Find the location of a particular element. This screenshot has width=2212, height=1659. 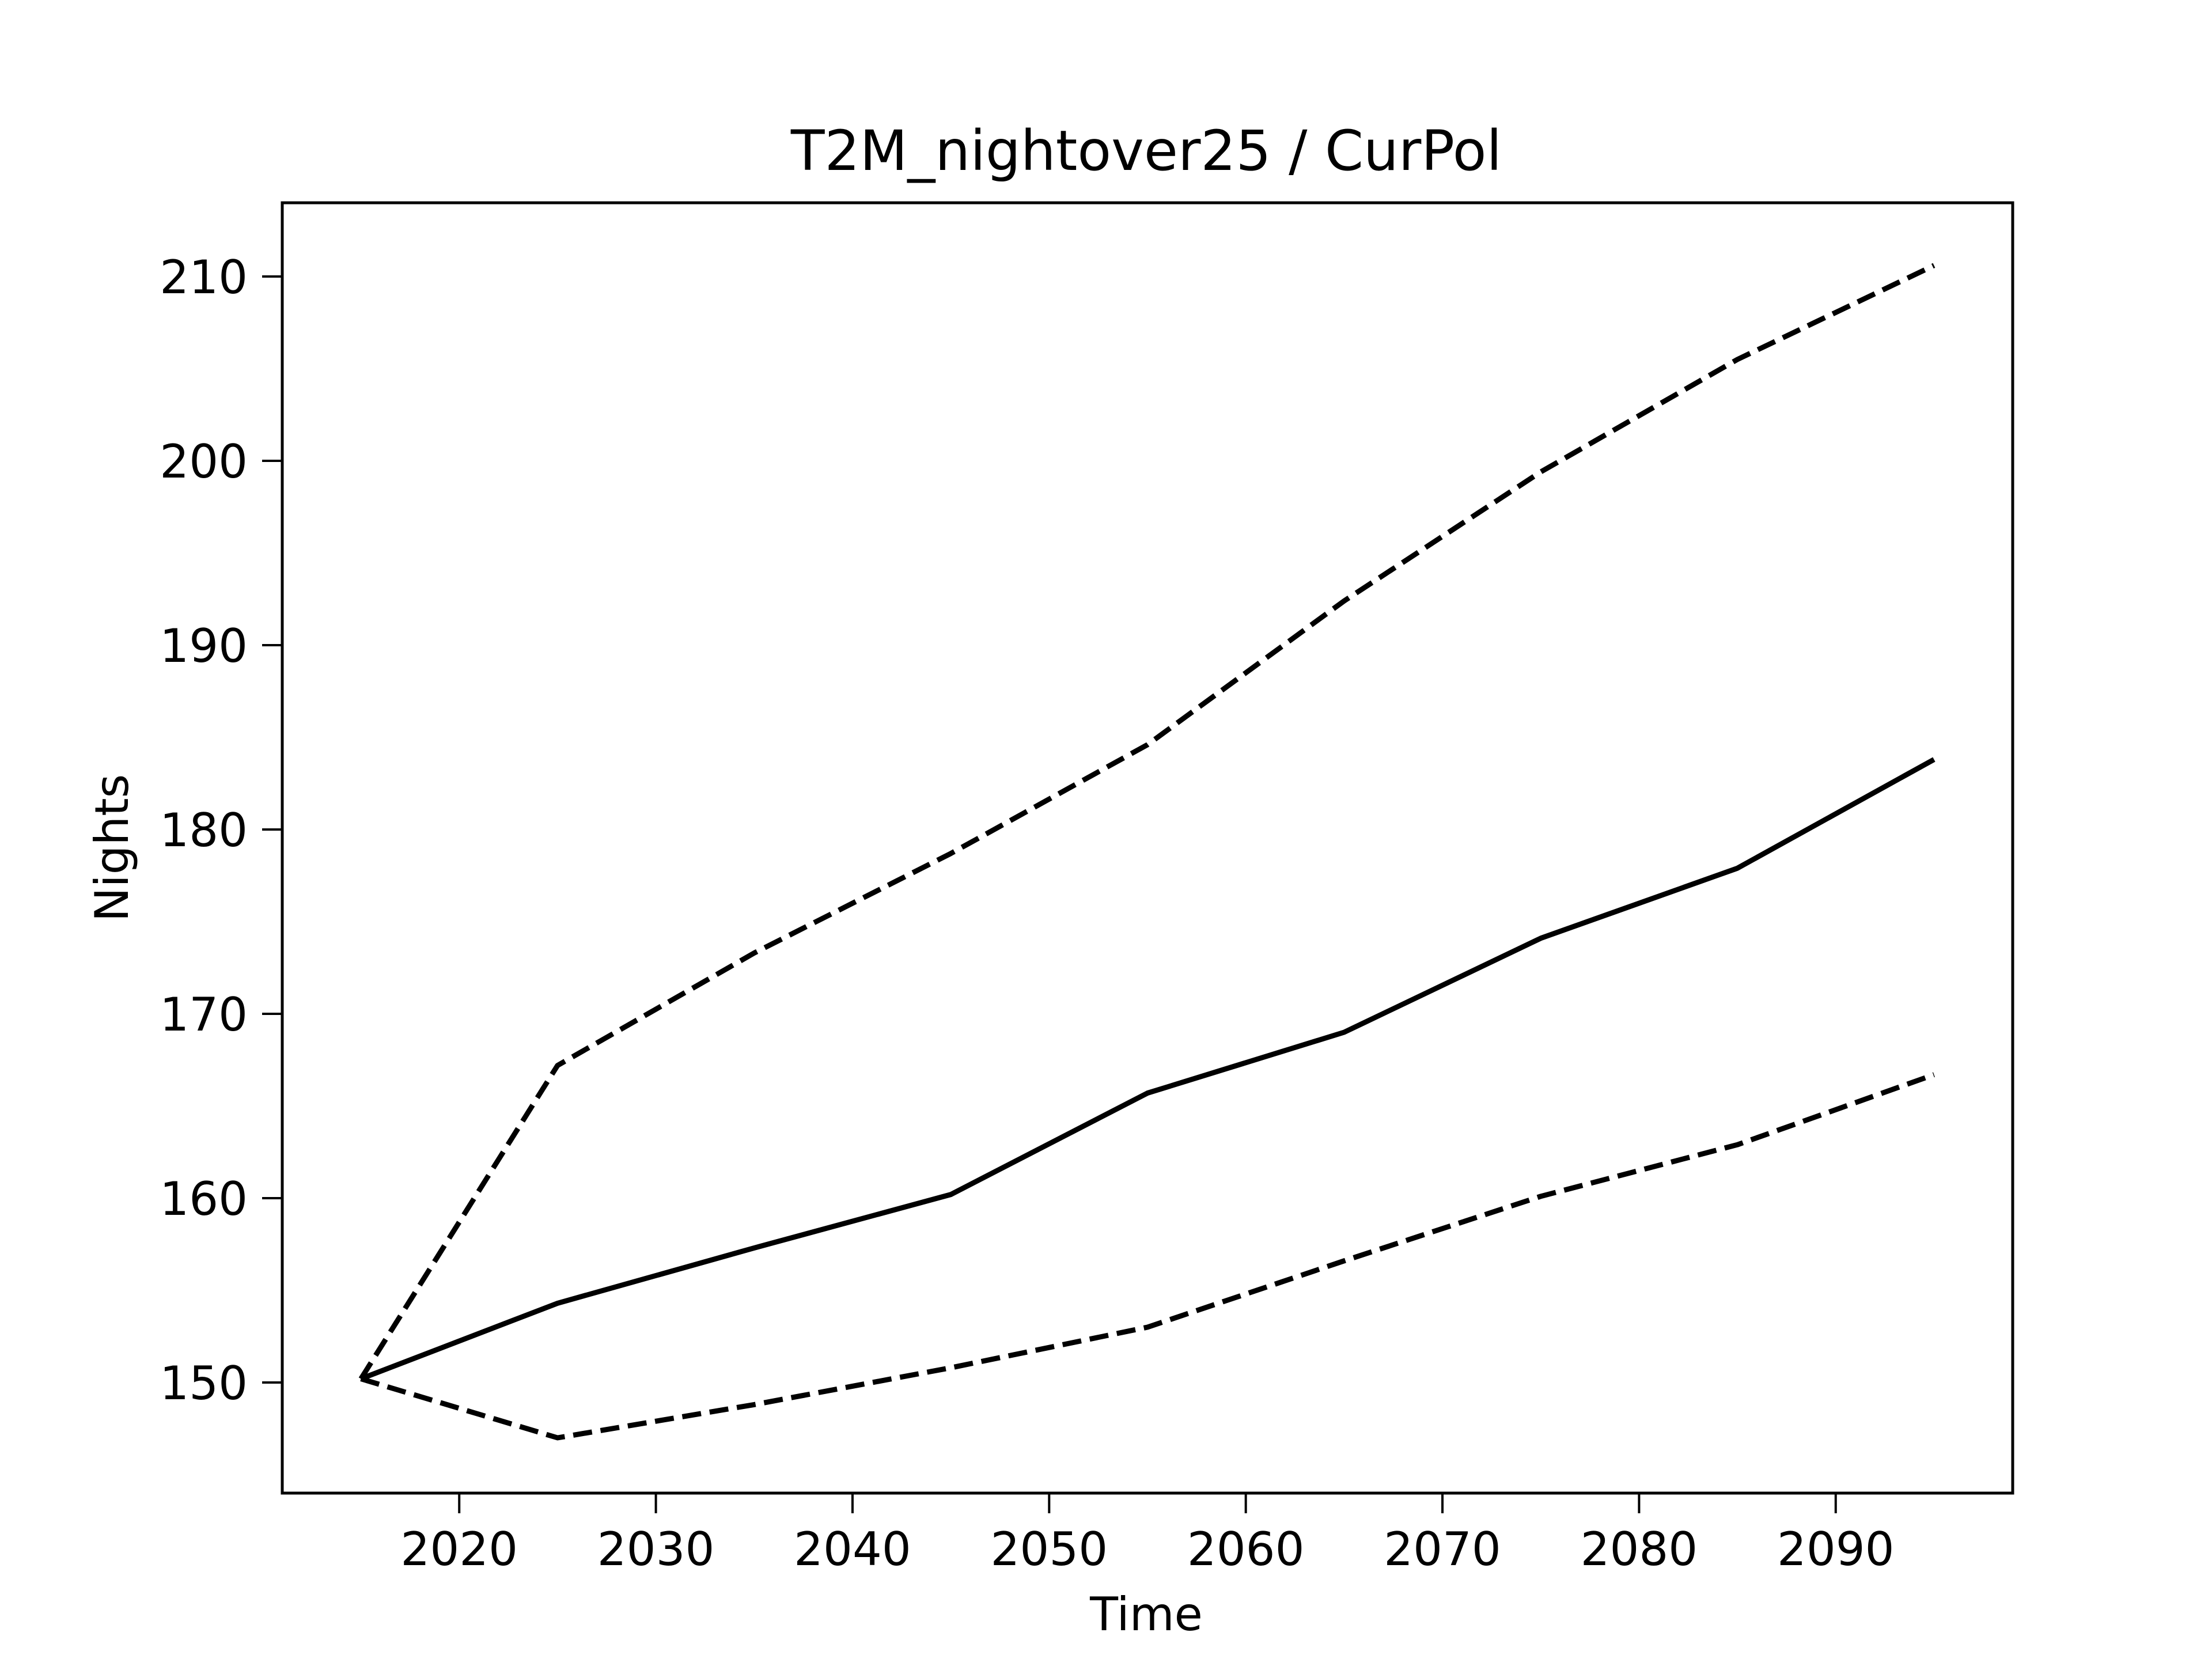

y-tick-label: 180 is located at coordinates (204, 830).